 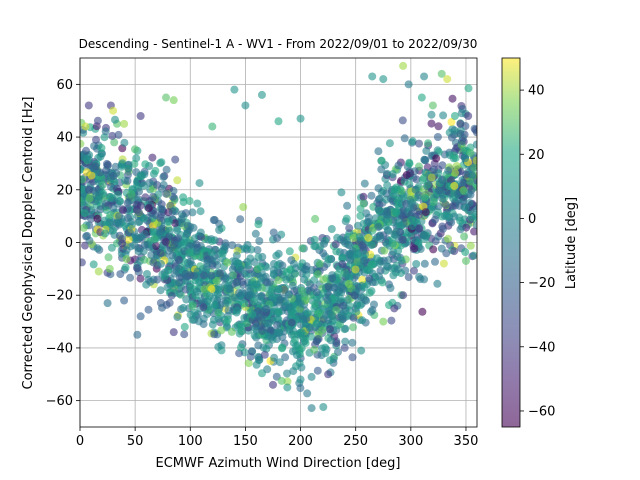 I want to click on x-tick-label: 150, so click(x=245, y=441).